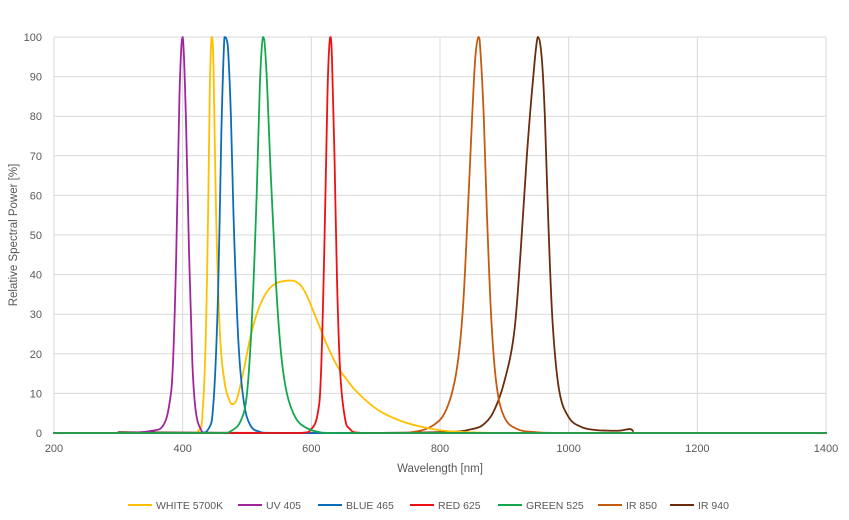  What do you see at coordinates (36, 315) in the screenshot?
I see `y-tick-label: 30` at bounding box center [36, 315].